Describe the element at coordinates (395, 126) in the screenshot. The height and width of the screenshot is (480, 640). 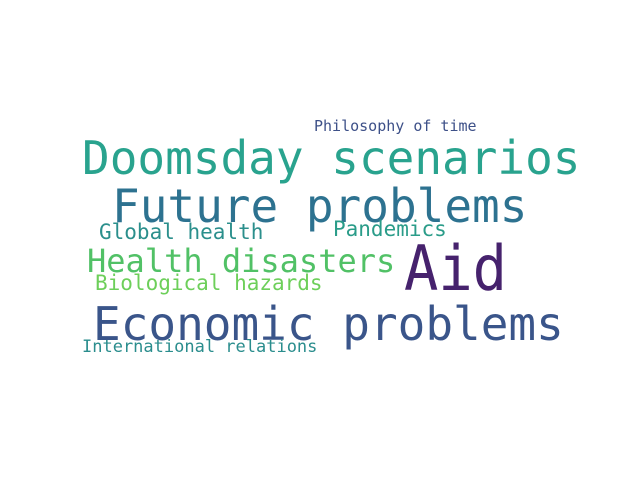
I see `word-philosophy-of-time: Philosophy of time` at that location.